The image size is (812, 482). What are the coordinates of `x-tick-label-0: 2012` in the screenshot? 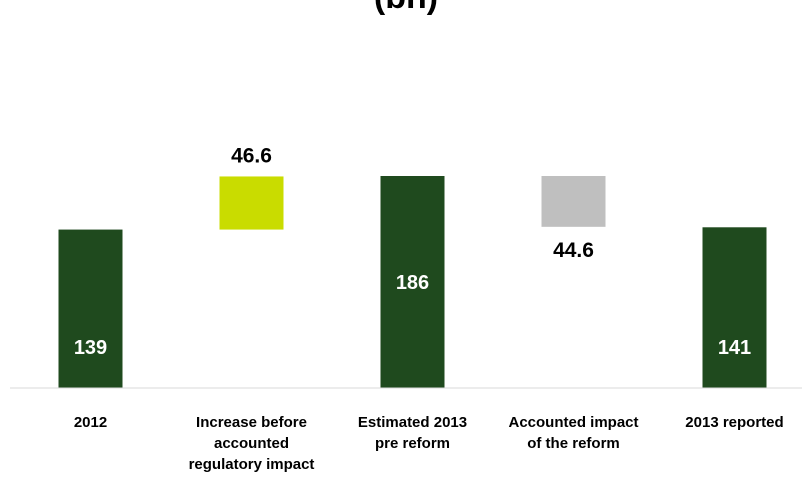 It's located at (90, 422).